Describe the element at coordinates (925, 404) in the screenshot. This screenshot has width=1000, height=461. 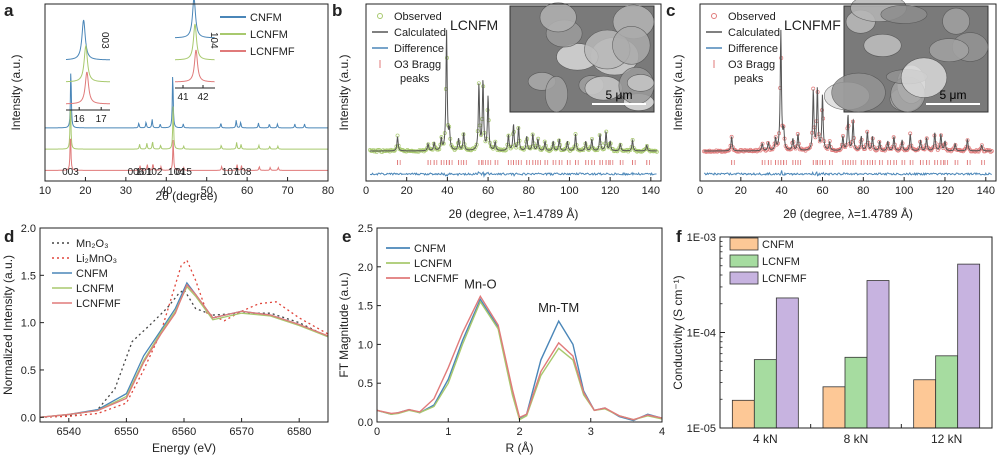
I see `bar-cnfm` at that location.